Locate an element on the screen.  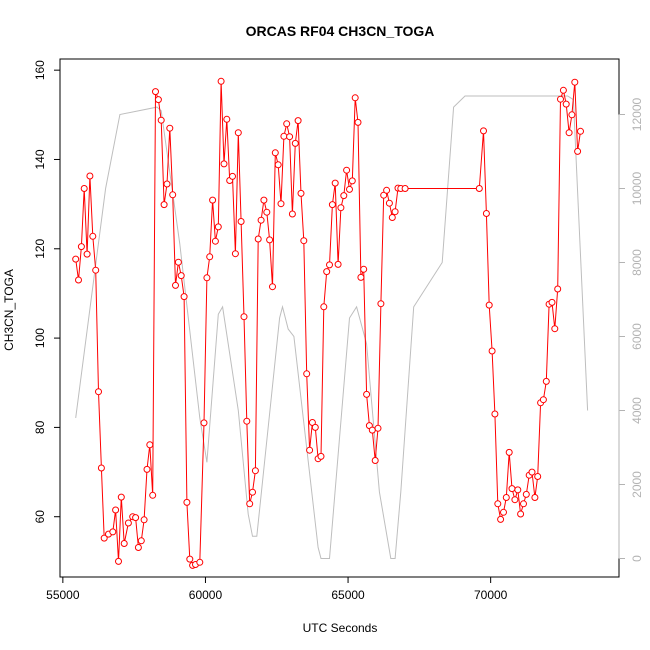
right-y-tick-label: 10000 is located at coordinates (637, 188).